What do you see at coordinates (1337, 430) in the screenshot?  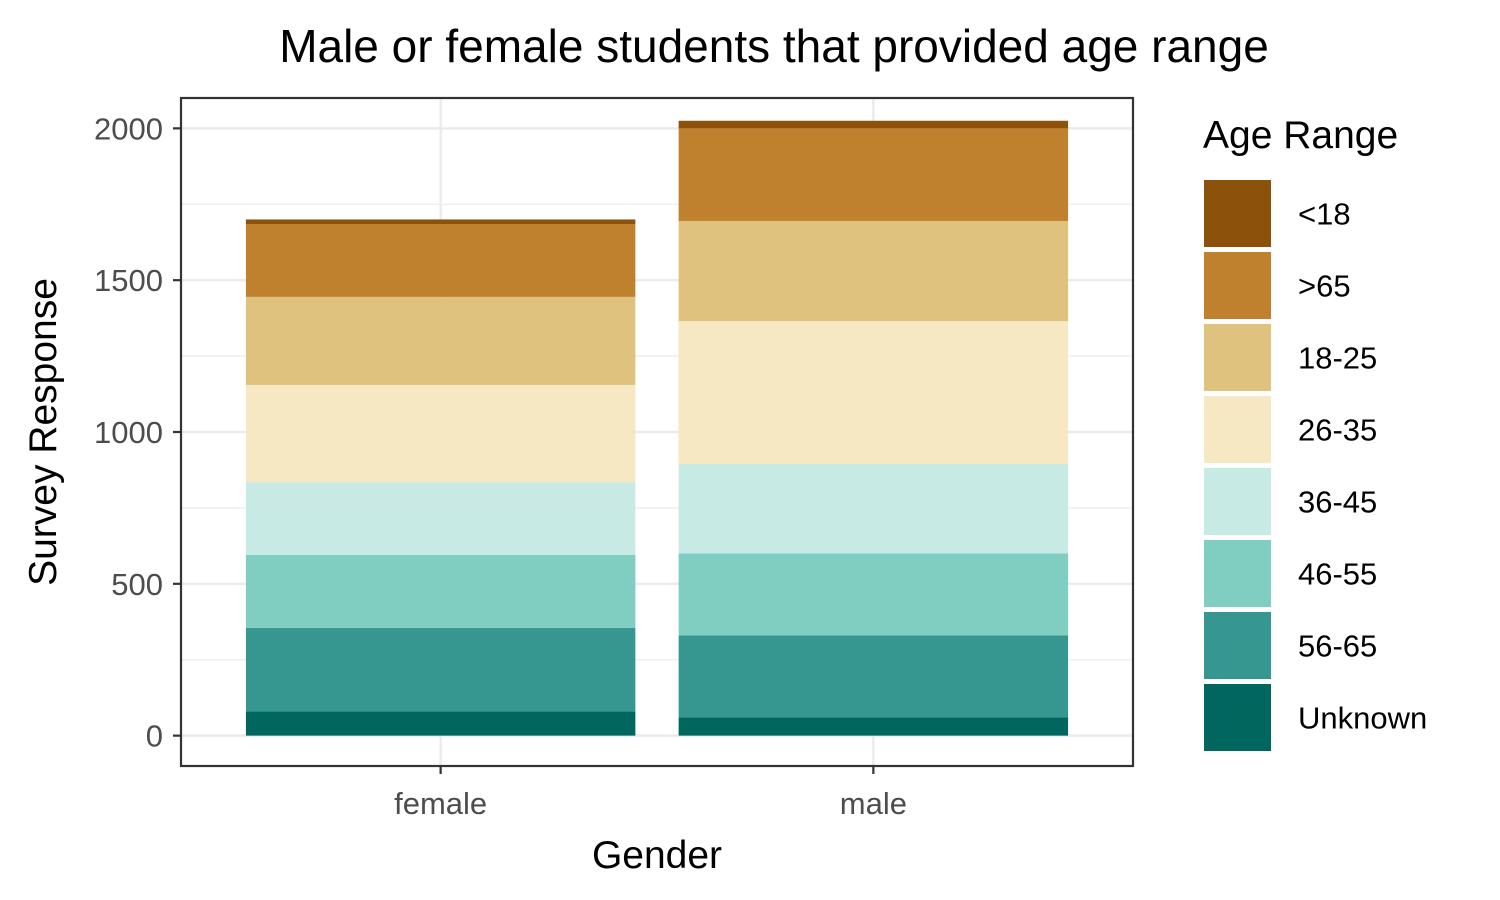 I see `legend-label: 26-35` at bounding box center [1337, 430].